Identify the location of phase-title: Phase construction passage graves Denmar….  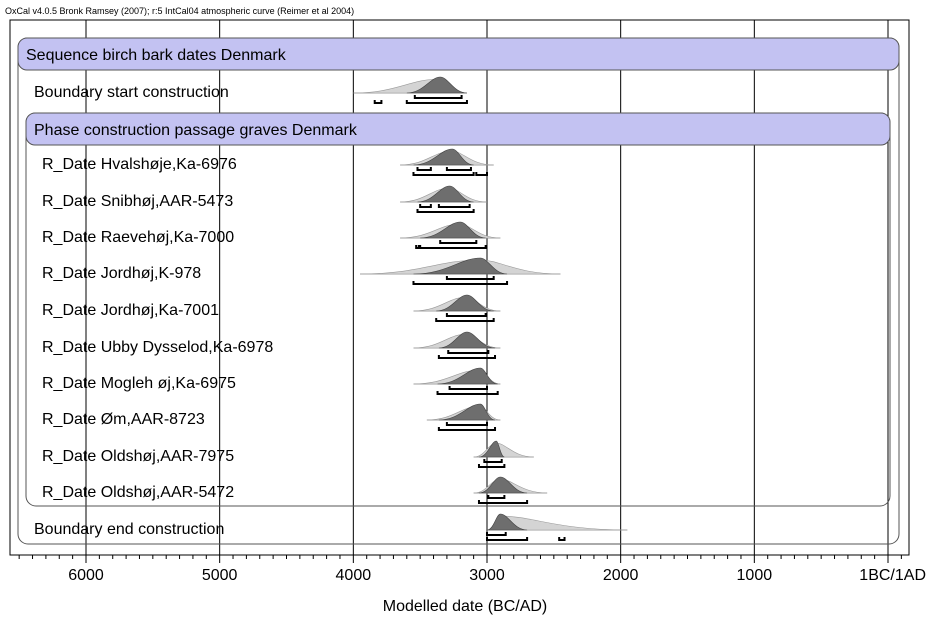
(196, 130).